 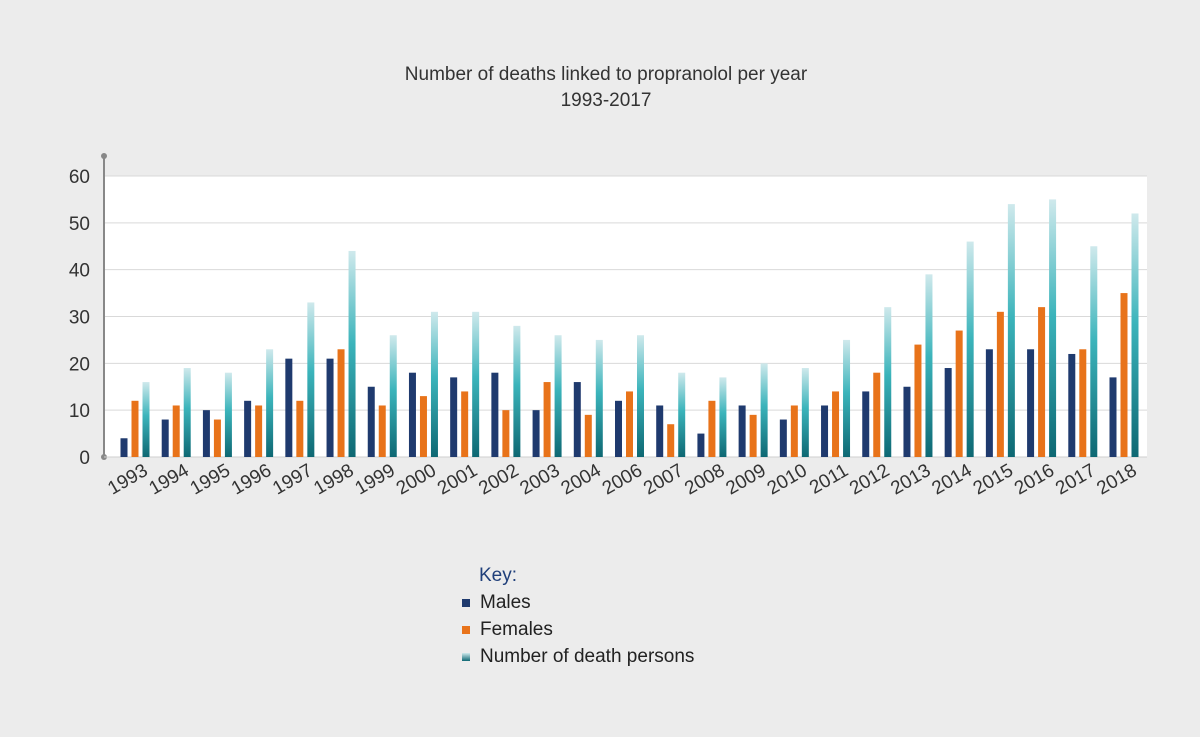 What do you see at coordinates (292, 479) in the screenshot?
I see `x-tick-label-1997: 1997` at bounding box center [292, 479].